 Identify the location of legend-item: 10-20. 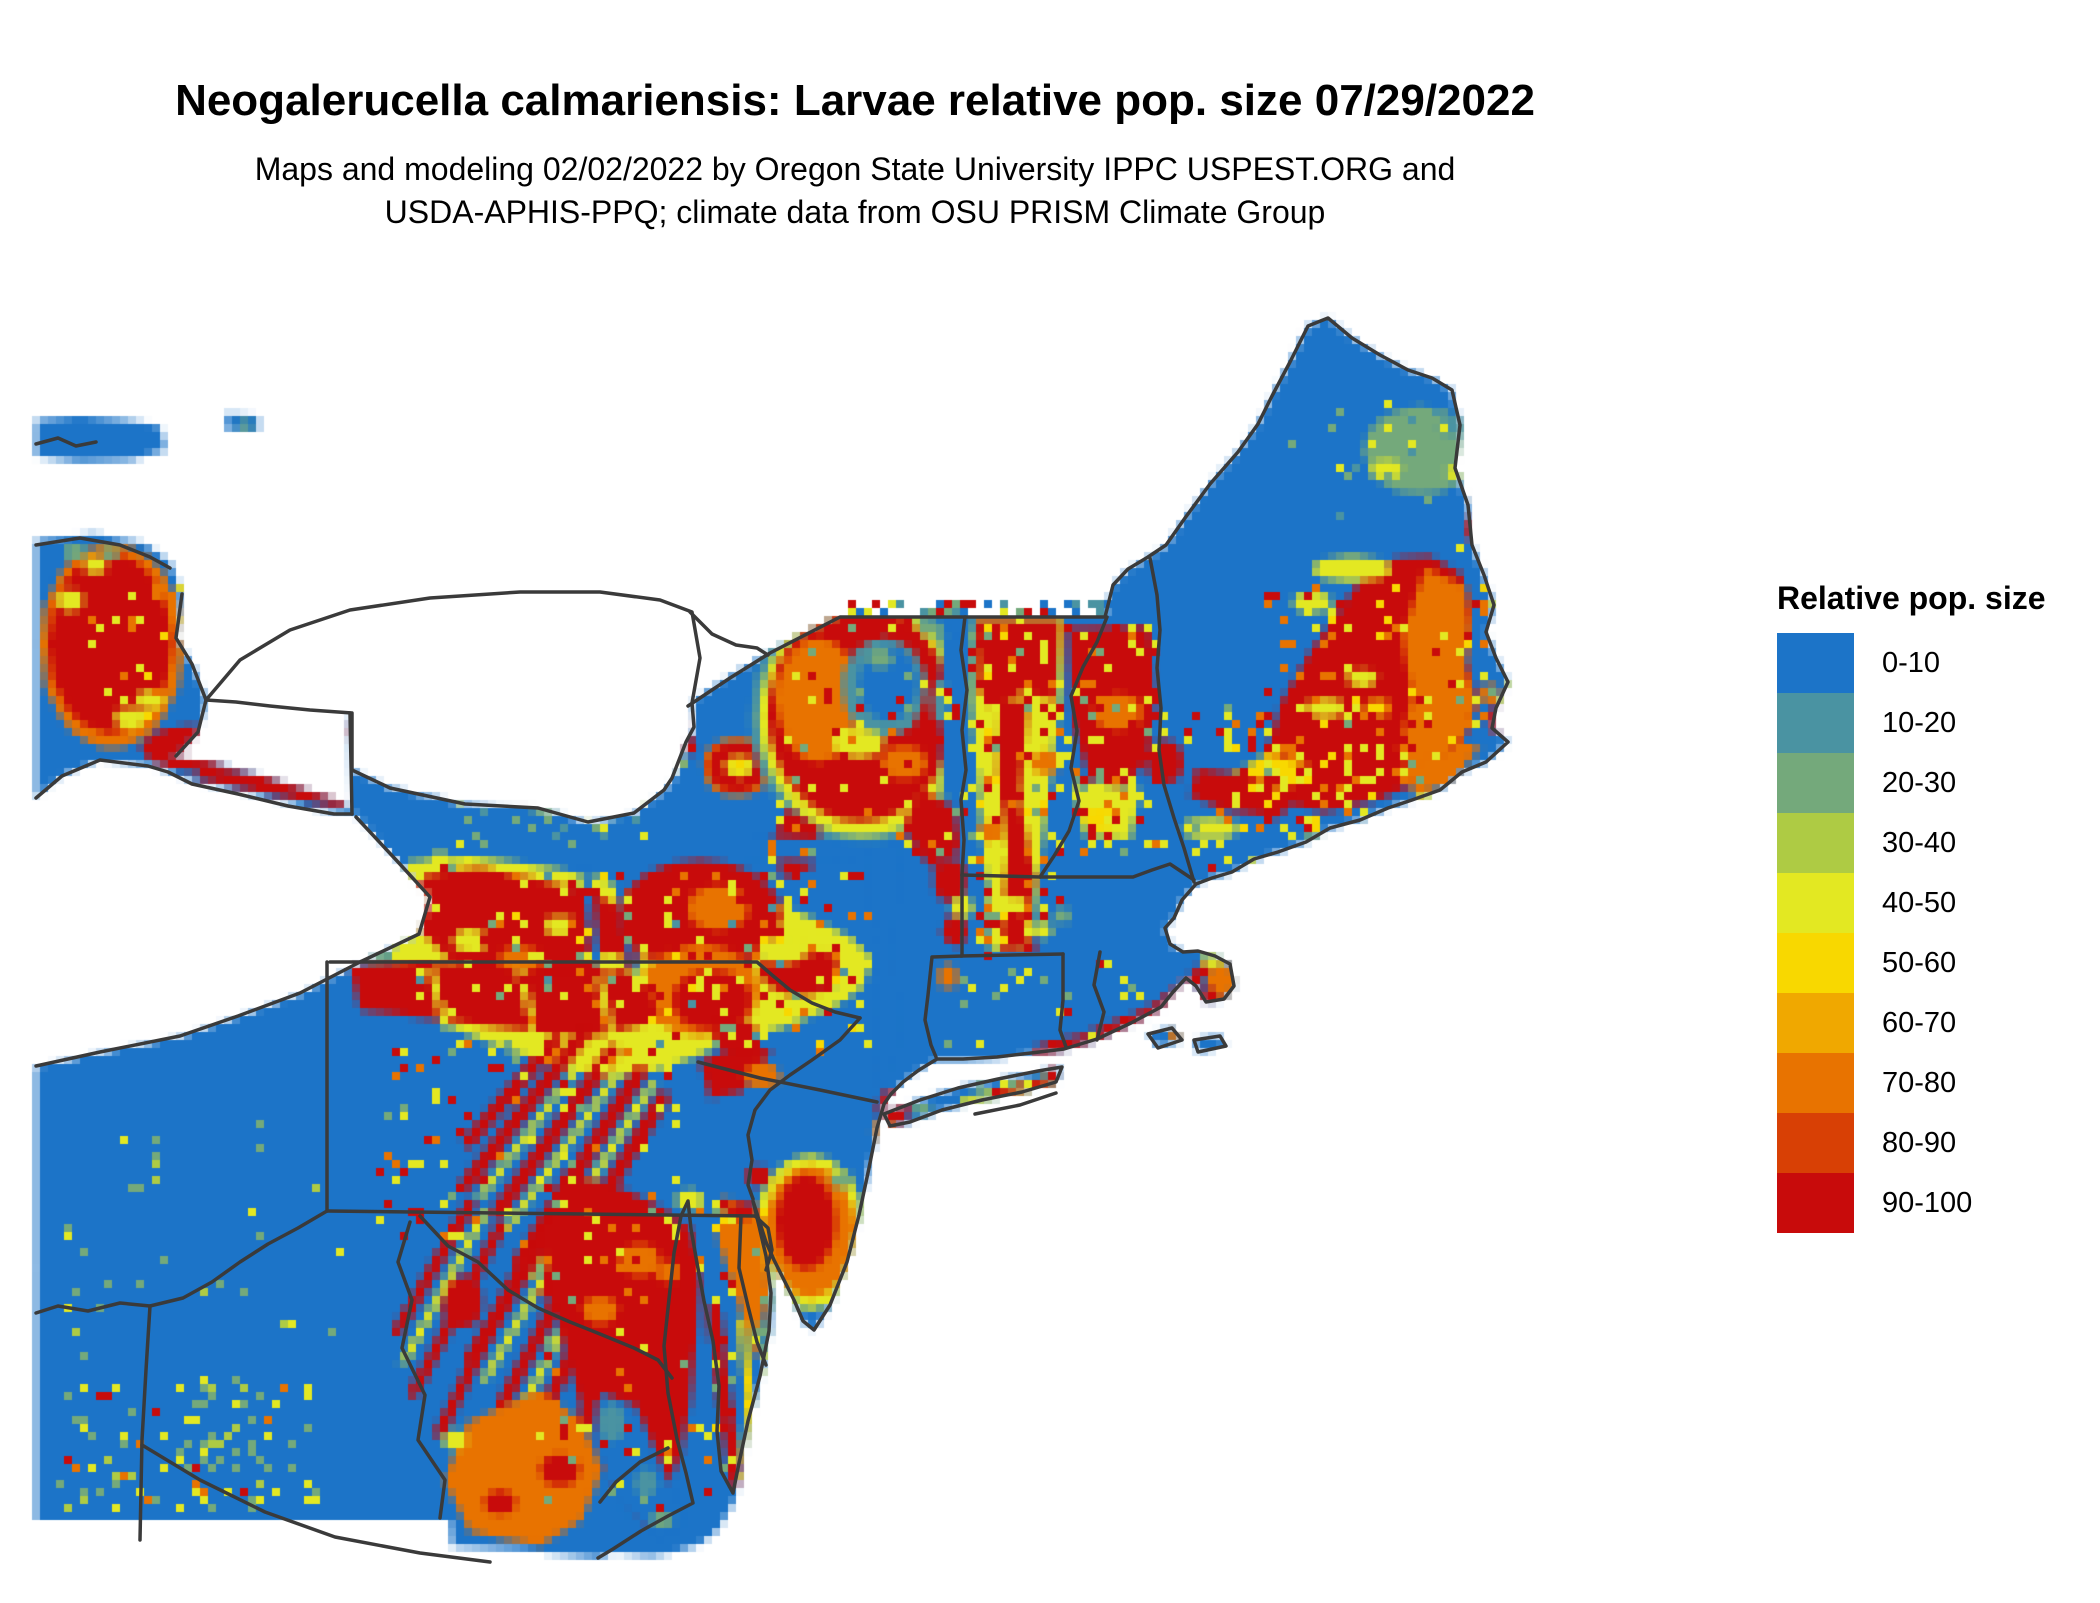
(1911, 723).